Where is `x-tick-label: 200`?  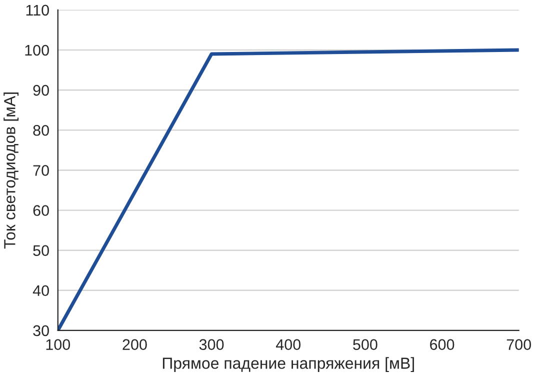
x-tick-label: 200 is located at coordinates (134, 344).